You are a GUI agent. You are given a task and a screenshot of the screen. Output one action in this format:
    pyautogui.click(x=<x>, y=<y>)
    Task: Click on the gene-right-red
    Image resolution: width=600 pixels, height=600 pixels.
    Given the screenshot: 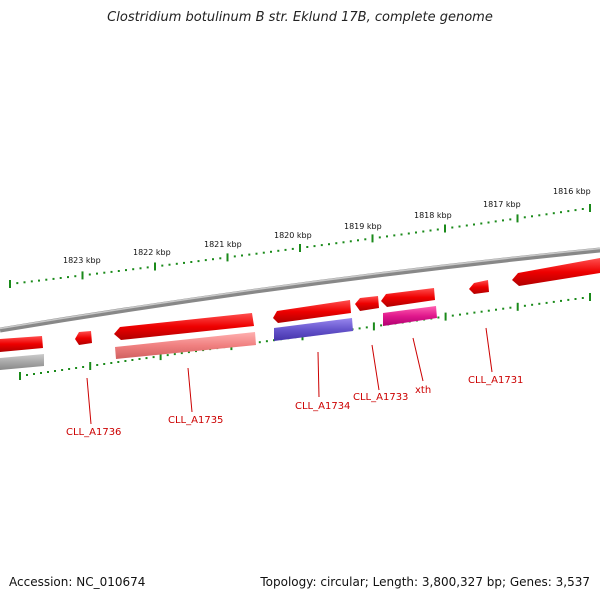 What is the action you would take?
    pyautogui.click(x=556, y=272)
    